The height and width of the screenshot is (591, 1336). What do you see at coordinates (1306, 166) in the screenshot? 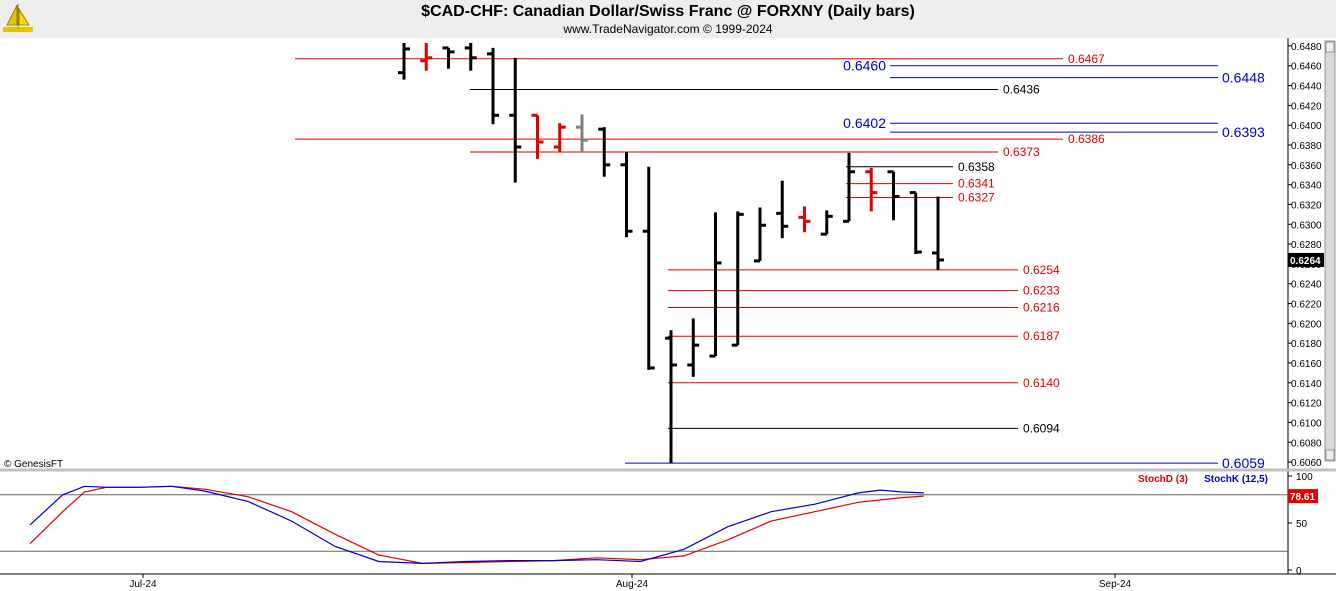
I see `price-tick-label: 0.6360` at bounding box center [1306, 166].